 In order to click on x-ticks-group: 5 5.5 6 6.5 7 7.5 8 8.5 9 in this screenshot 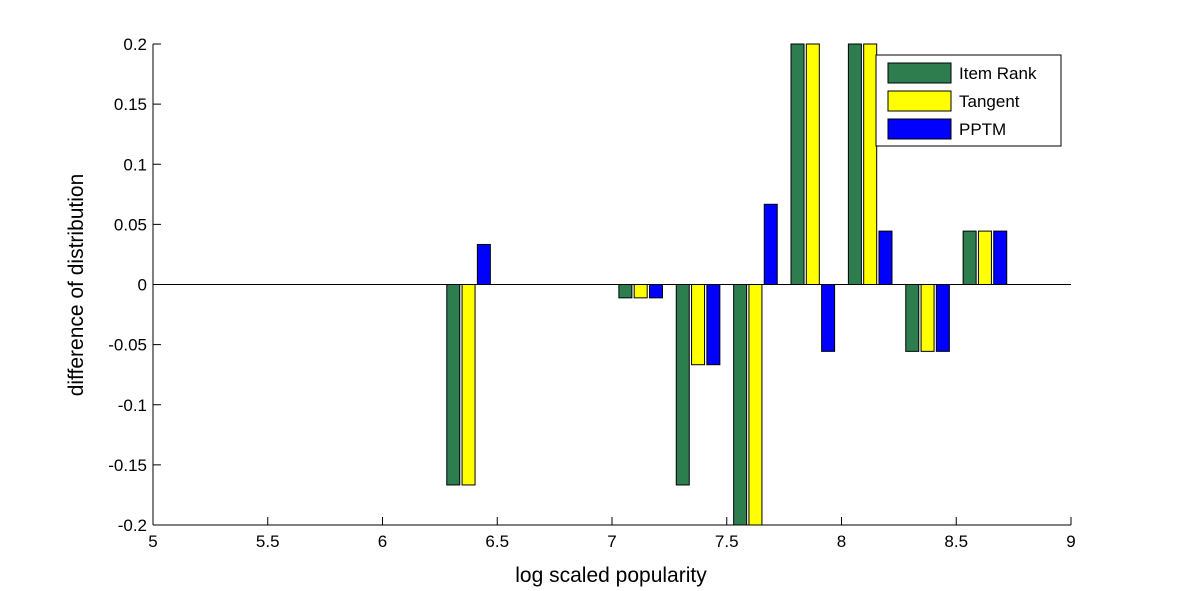, I will do `click(612, 534)`.